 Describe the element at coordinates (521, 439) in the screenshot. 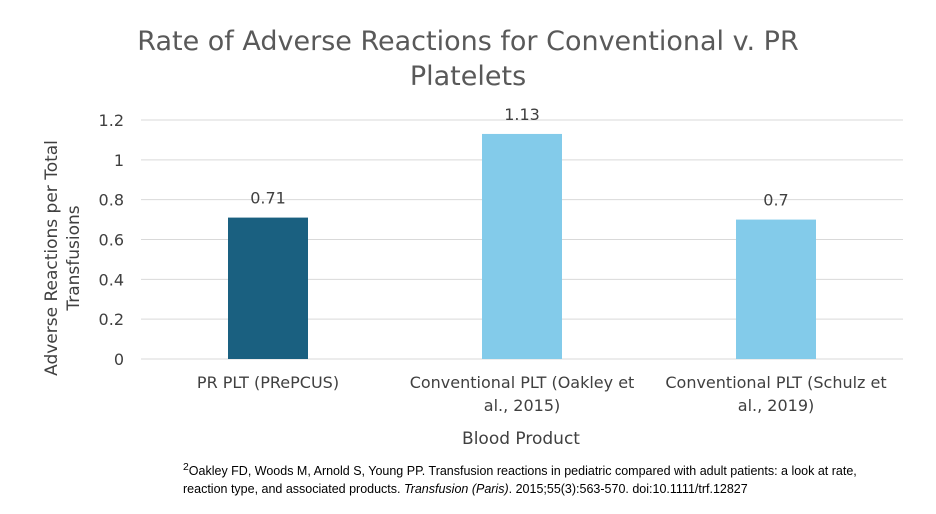

I see `x-axis-title: Blood Product` at that location.